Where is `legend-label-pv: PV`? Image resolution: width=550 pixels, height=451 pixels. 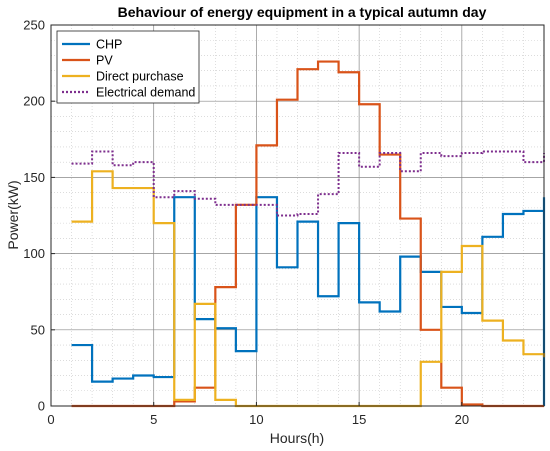 legend-label-pv: PV is located at coordinates (104, 61).